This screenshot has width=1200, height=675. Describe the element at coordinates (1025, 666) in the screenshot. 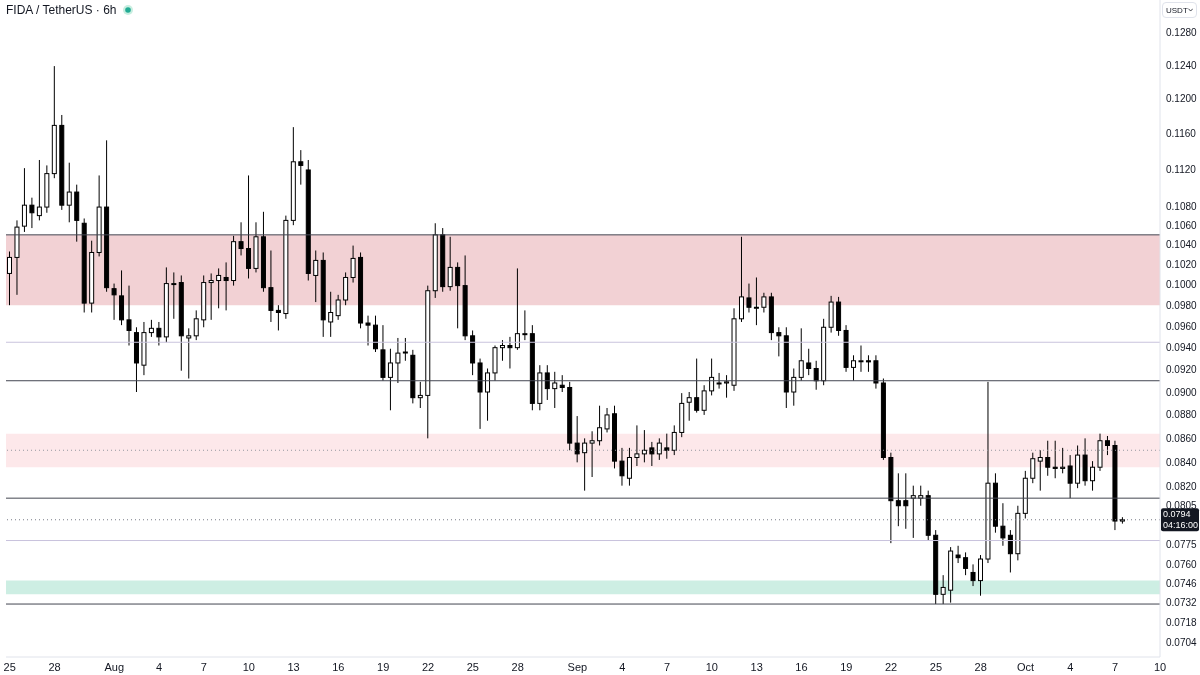

I see `x-tick-label: Oct` at that location.